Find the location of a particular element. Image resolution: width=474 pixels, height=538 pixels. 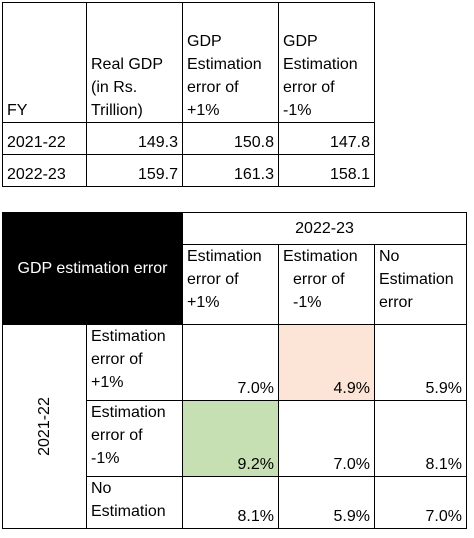

header-line: error is located at coordinates (396, 302).